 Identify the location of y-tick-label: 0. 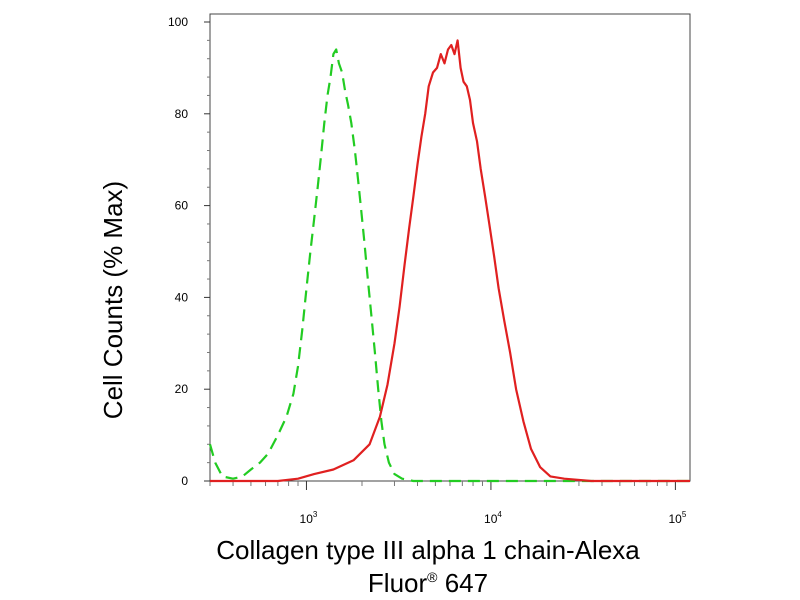
(184, 481).